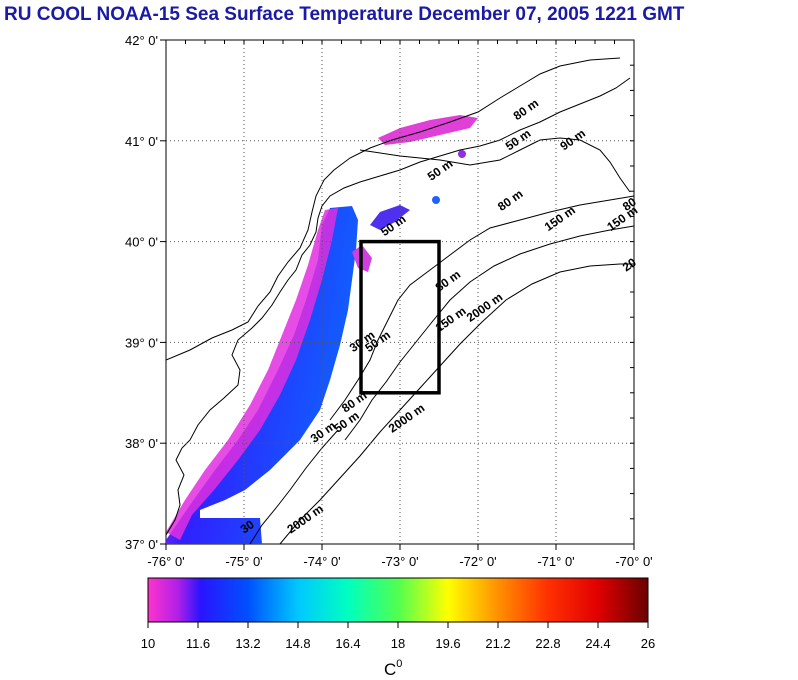 The image size is (798, 680). Describe the element at coordinates (347, 643) in the screenshot. I see `colorbar-tick-label: 16.4` at that location.